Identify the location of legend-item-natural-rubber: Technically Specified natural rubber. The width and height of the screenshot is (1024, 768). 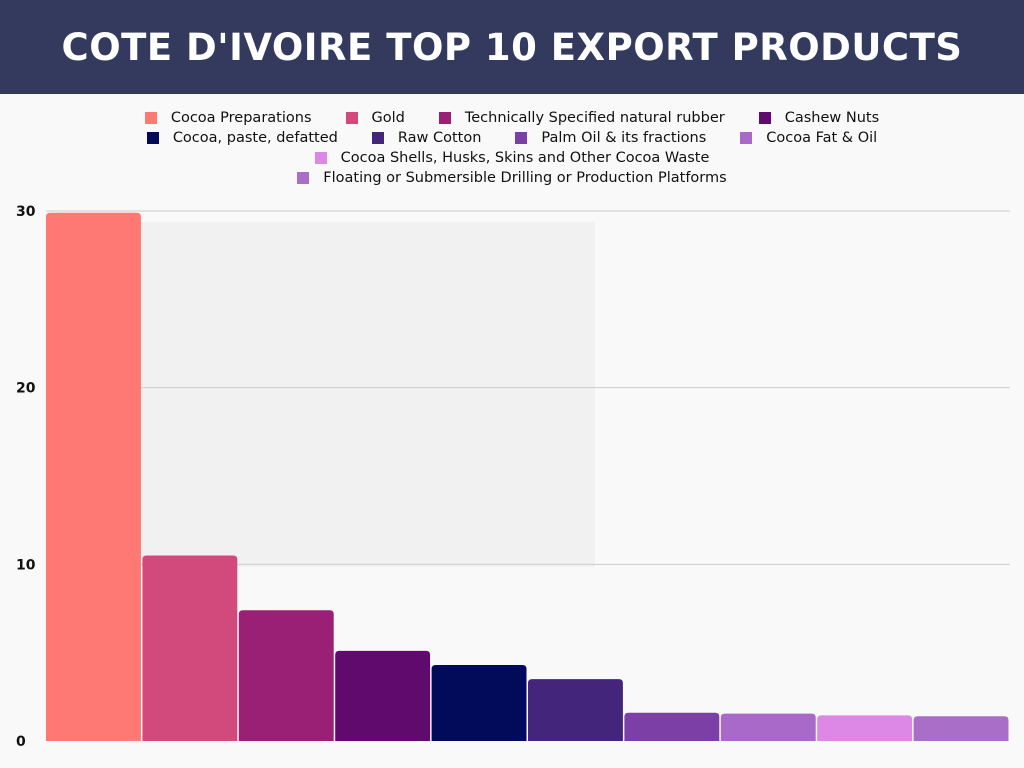
(581, 118).